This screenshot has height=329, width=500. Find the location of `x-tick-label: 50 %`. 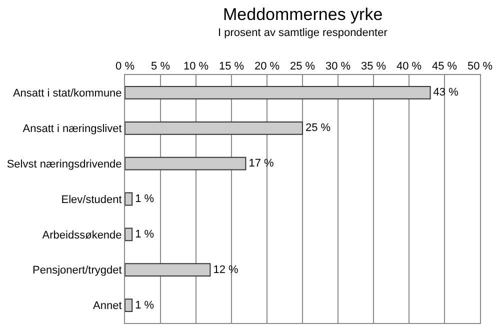

x-tick-label: 50 % is located at coordinates (480, 66).